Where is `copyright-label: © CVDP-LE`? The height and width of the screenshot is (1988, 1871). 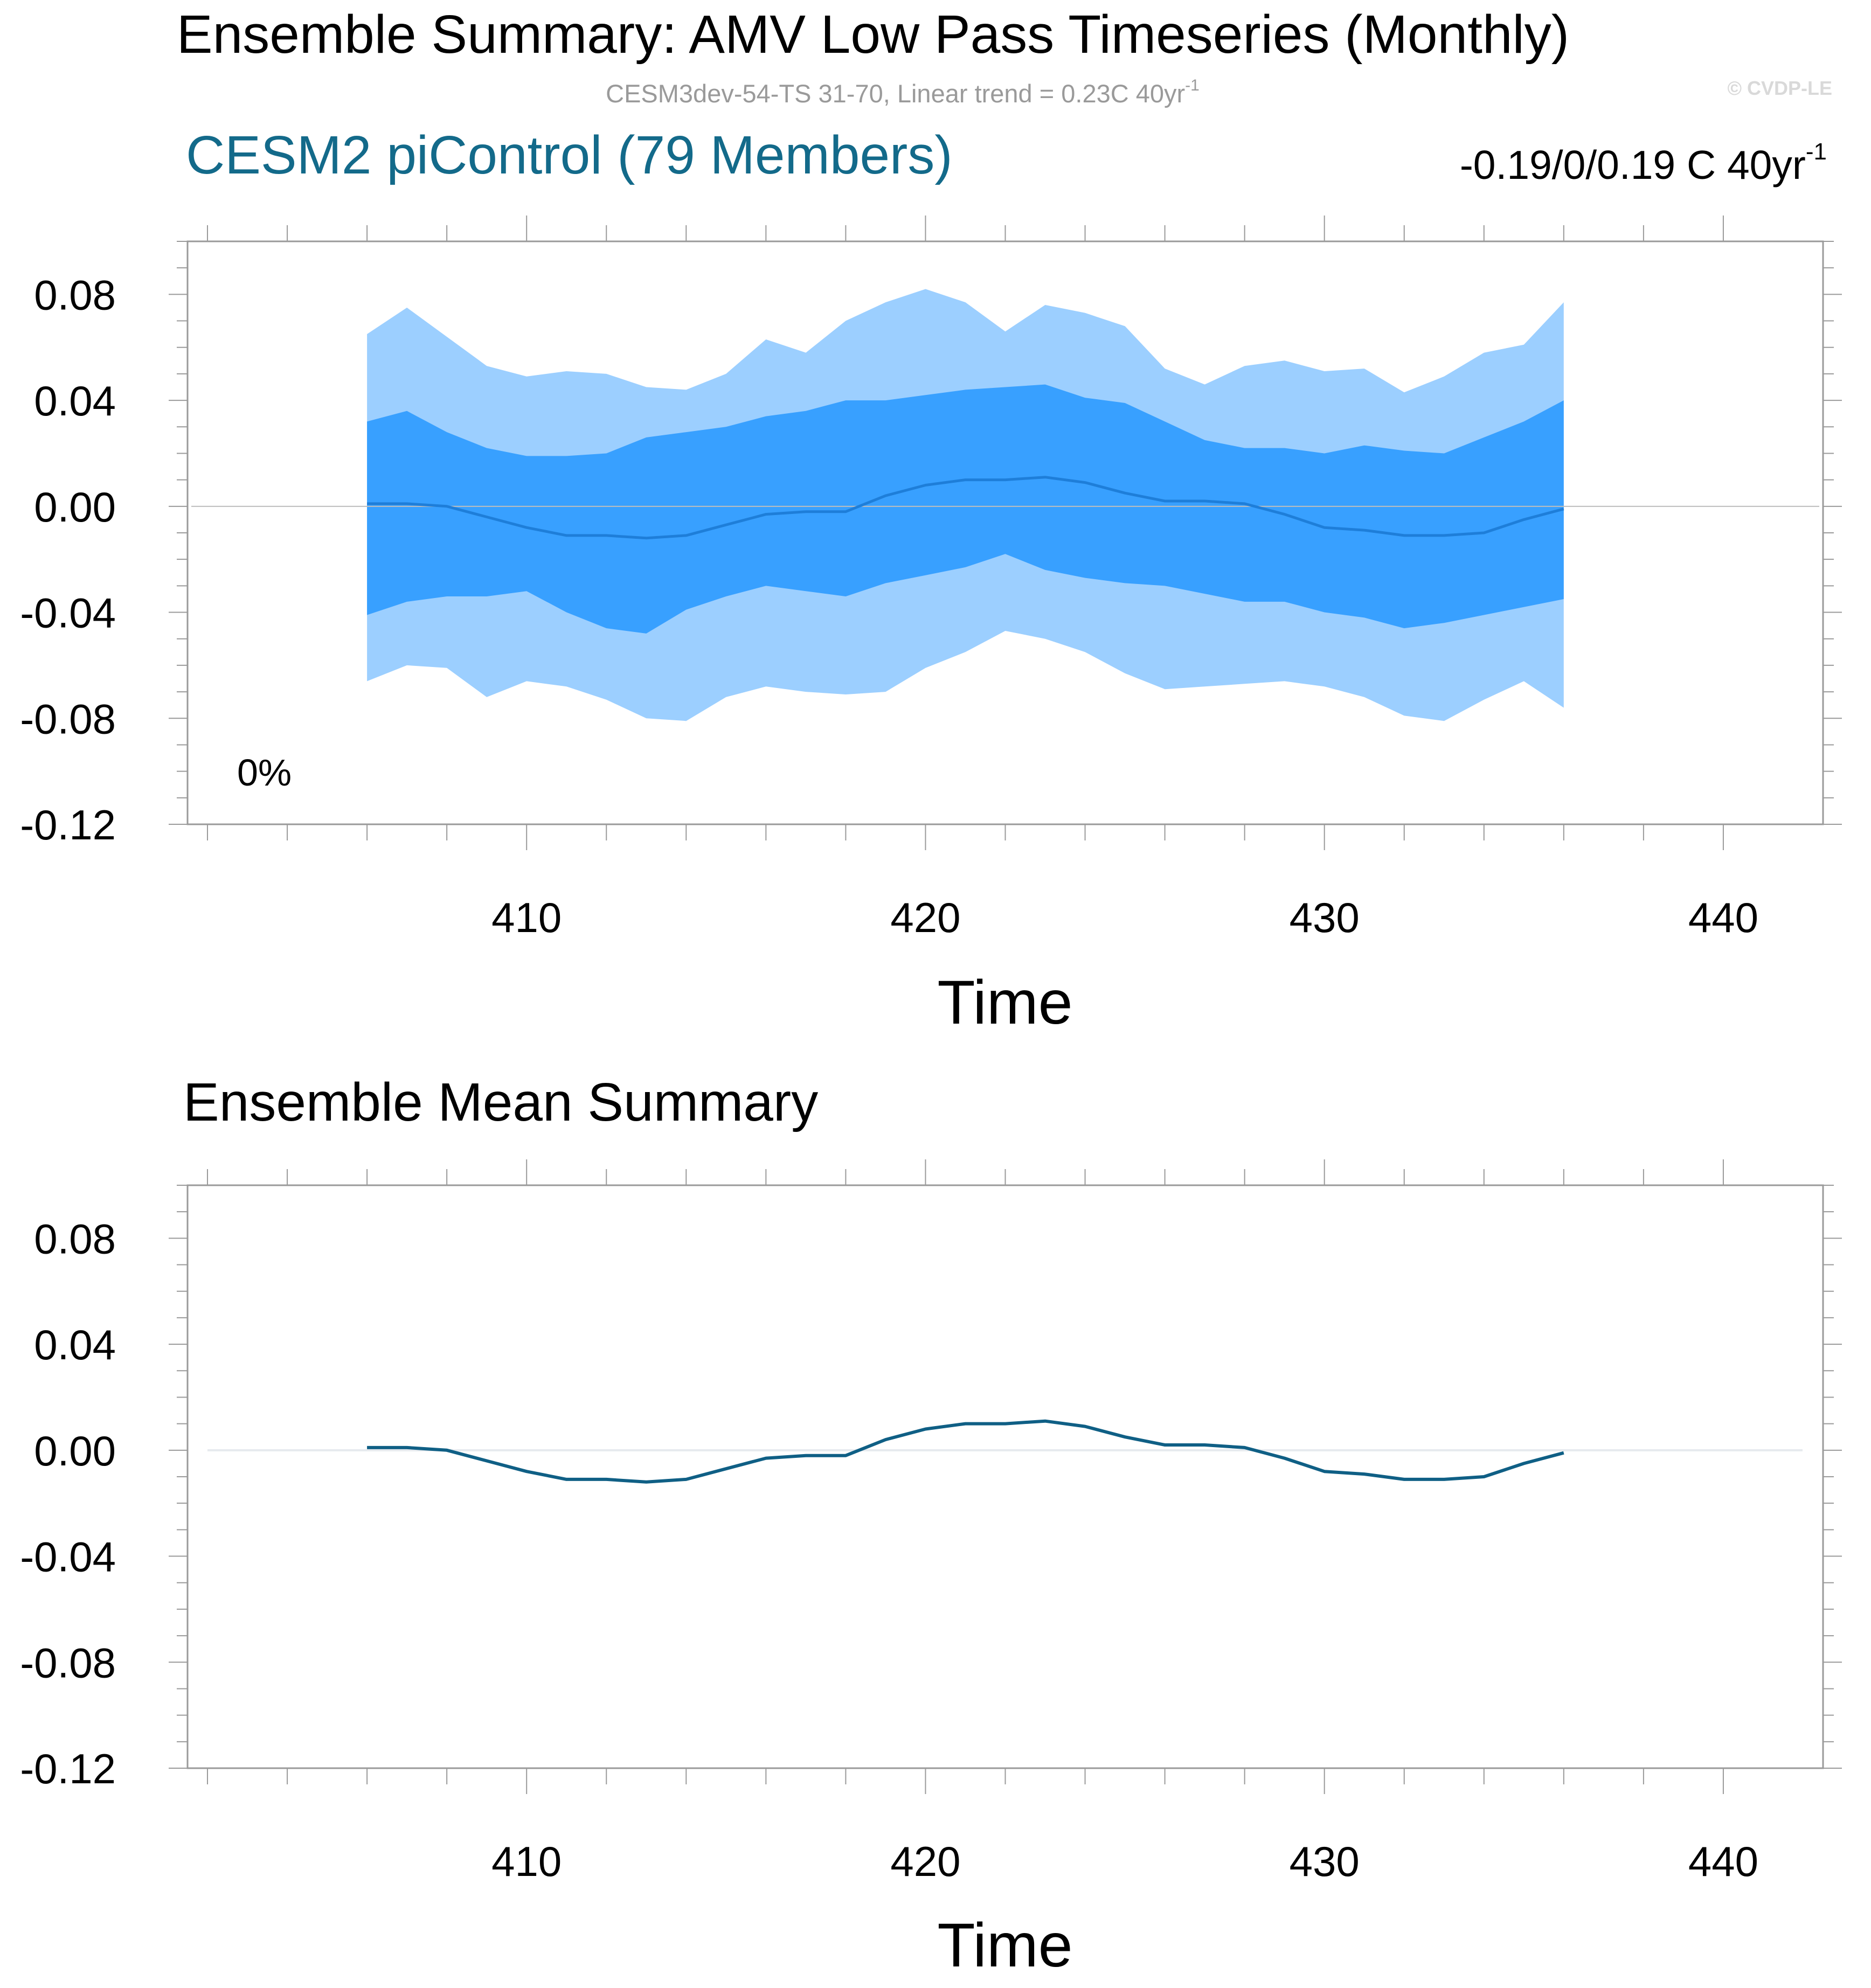
copyright-label: © CVDP-LE is located at coordinates (1779, 88).